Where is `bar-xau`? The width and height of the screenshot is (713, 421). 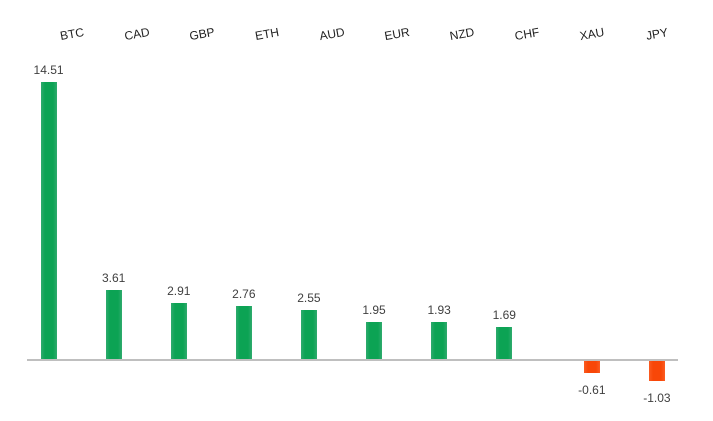
bar-xau is located at coordinates (591, 367).